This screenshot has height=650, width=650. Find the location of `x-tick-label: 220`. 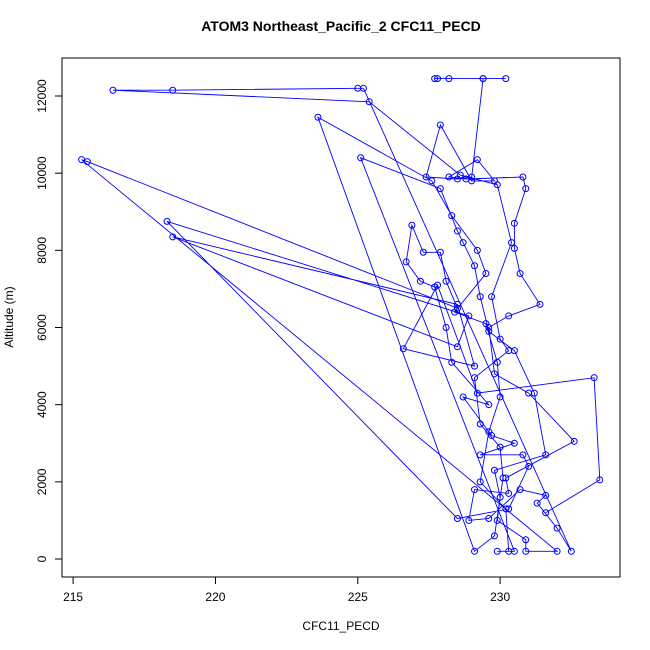

x-tick-label: 220 is located at coordinates (215, 597).